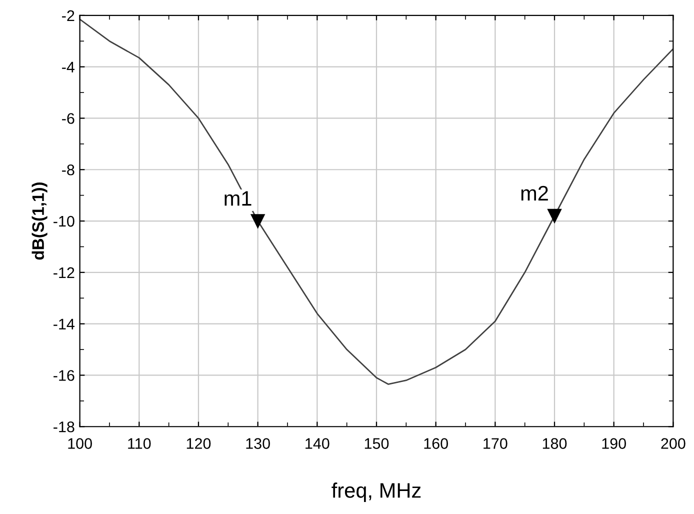 The image size is (694, 514). Describe the element at coordinates (64, 426) in the screenshot. I see `y-tick-label: -18` at that location.